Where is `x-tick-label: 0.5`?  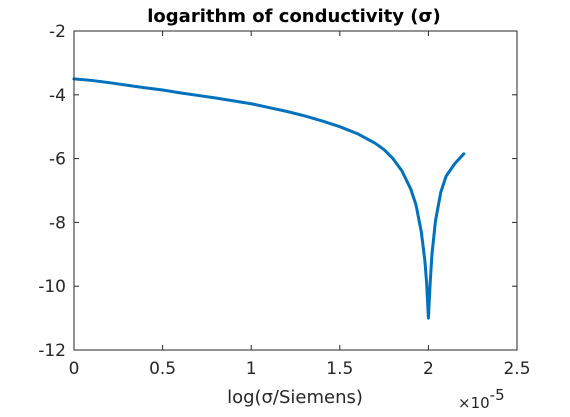 x-tick-label: 0.5 is located at coordinates (162, 369).